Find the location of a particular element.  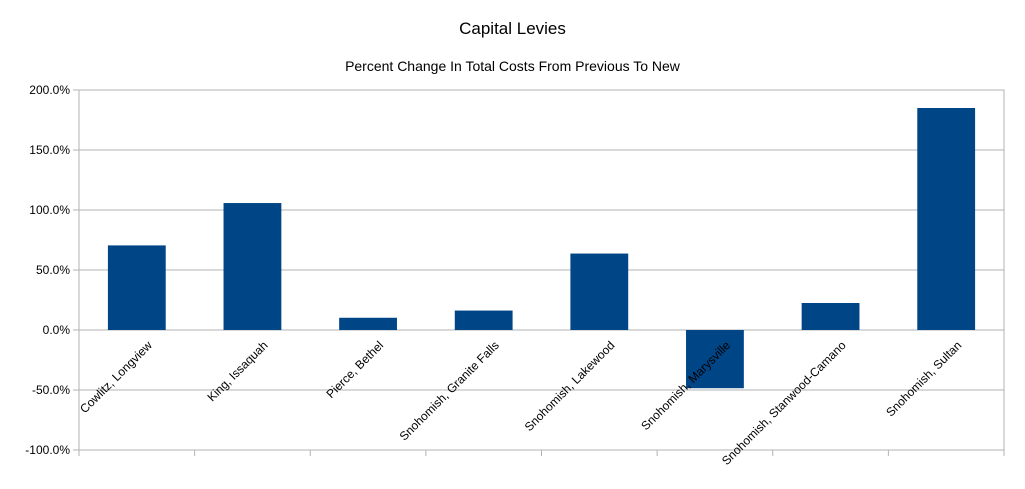

y-tick-label: 100.0% is located at coordinates (49, 210).